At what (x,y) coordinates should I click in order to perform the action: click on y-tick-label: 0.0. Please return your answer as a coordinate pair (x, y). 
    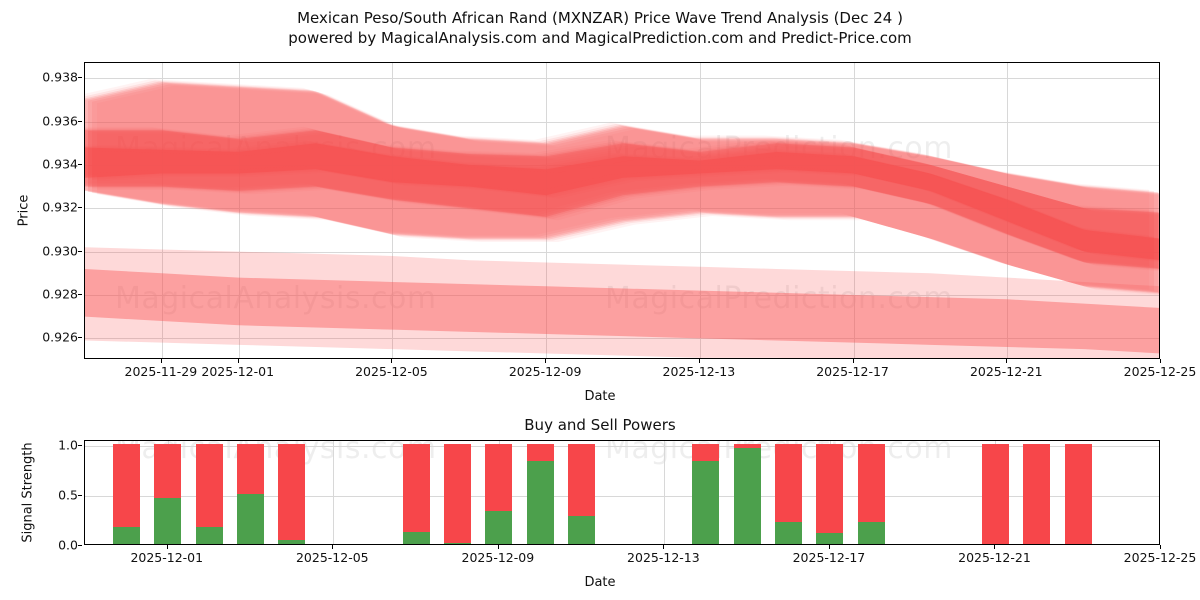
    Looking at the image, I should click on (68, 545).